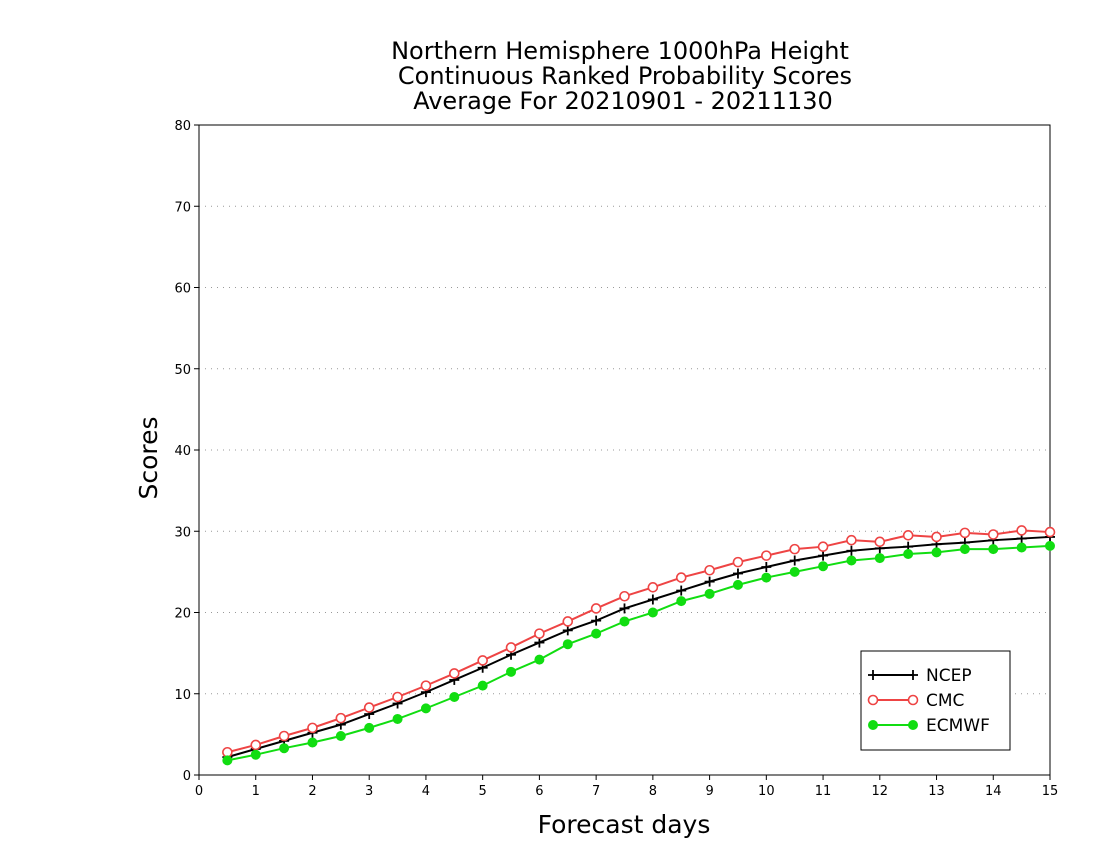  What do you see at coordinates (182, 126) in the screenshot?
I see `y-tick-label: 80` at bounding box center [182, 126].